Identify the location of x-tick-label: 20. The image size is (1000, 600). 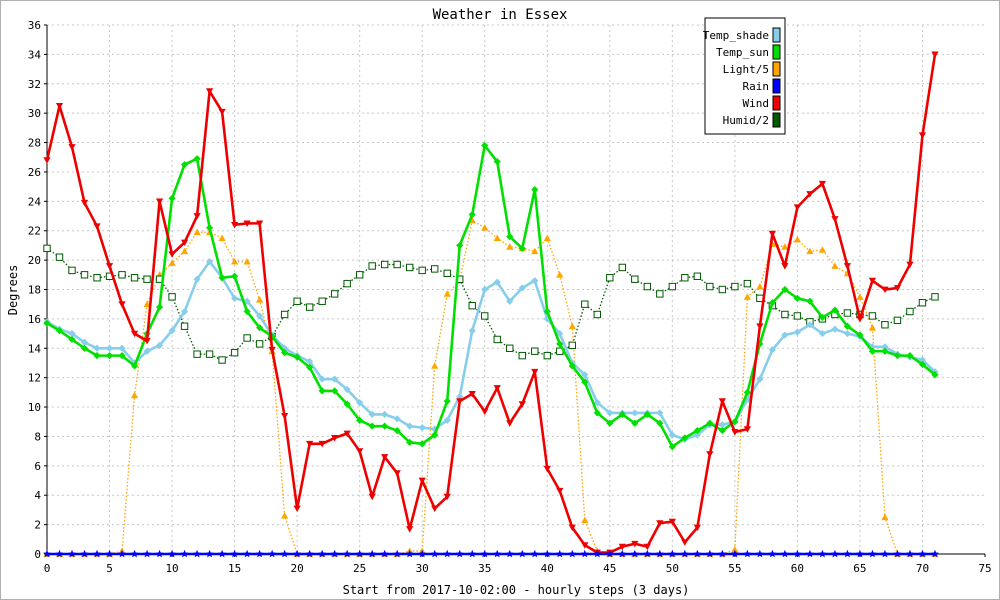
(297, 568).